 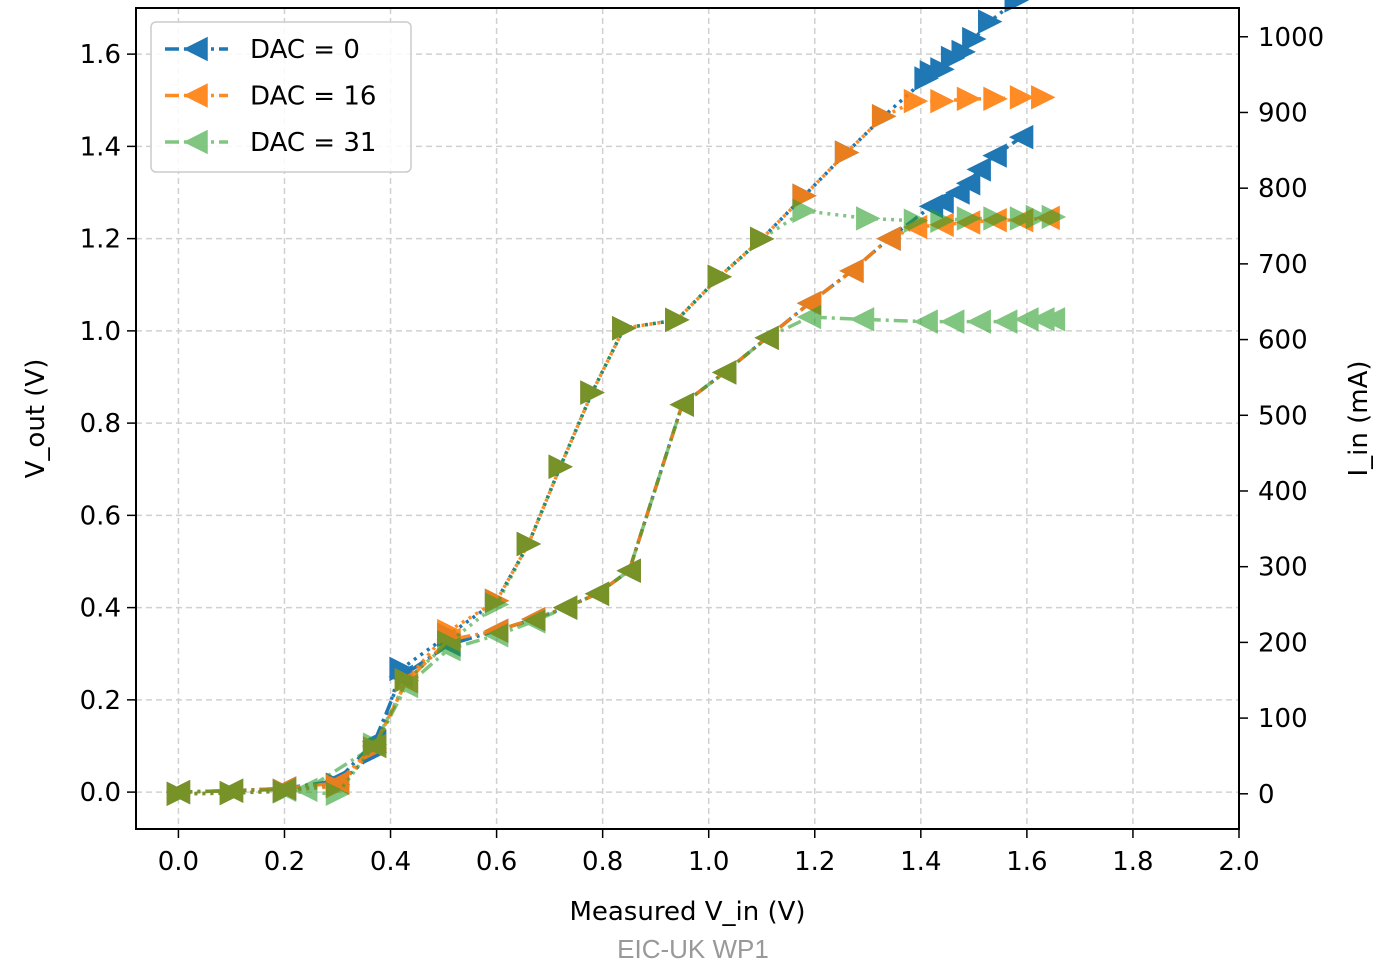 What do you see at coordinates (1283, 492) in the screenshot?
I see `y2-tick-label: 400` at bounding box center [1283, 492].